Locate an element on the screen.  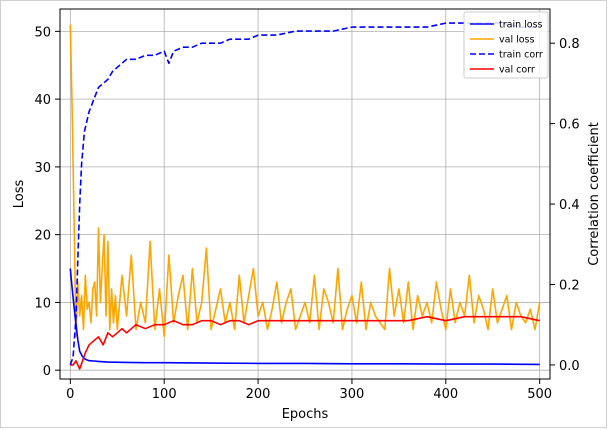
y-axis-label-left: Loss is located at coordinates (19, 194).